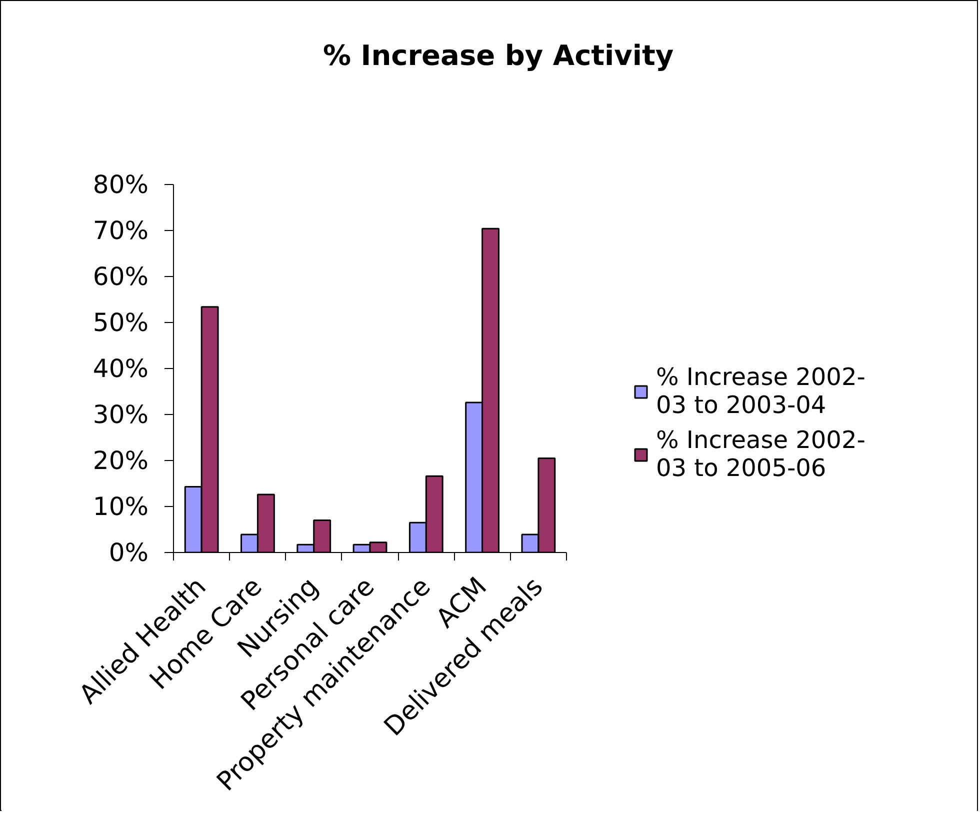 This screenshot has width=980, height=813. What do you see at coordinates (120, 506) in the screenshot?
I see `y-tick-label: 10%` at bounding box center [120, 506].